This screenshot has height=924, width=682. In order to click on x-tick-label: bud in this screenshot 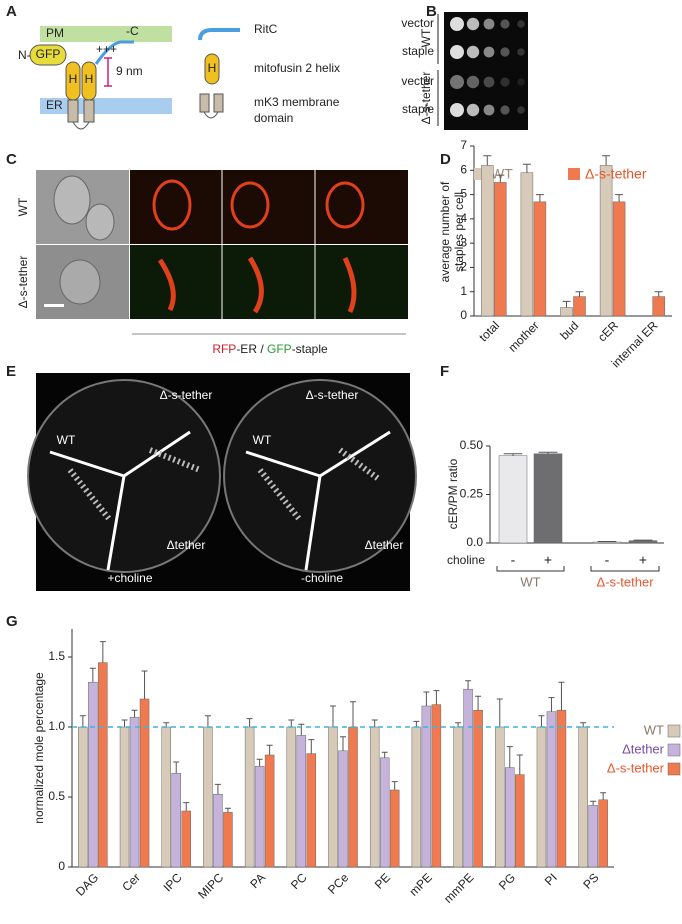, I will do `click(569, 330)`.